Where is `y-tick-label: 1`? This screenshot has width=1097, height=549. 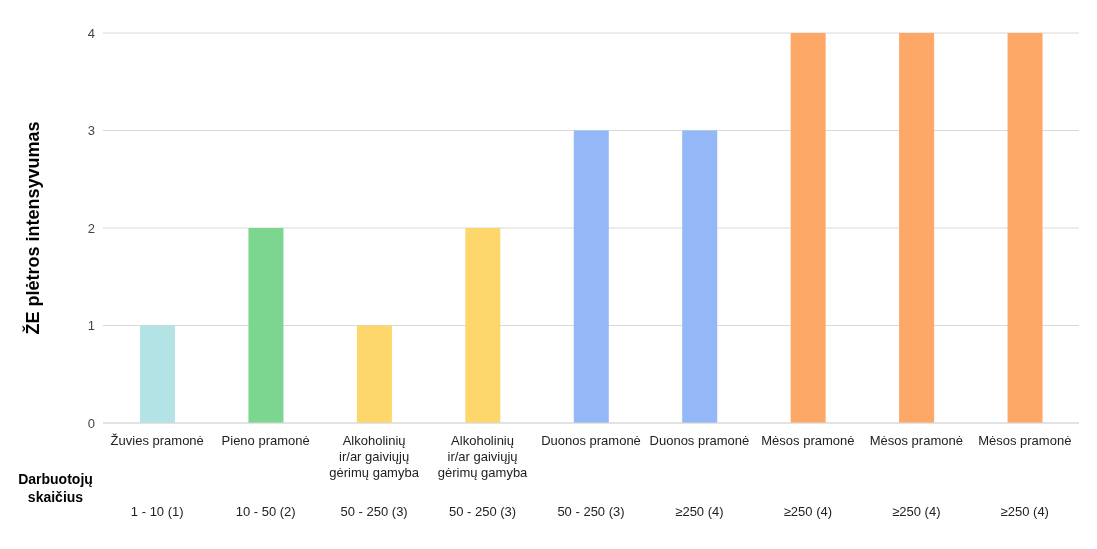 y-tick-label: 1 is located at coordinates (91, 326).